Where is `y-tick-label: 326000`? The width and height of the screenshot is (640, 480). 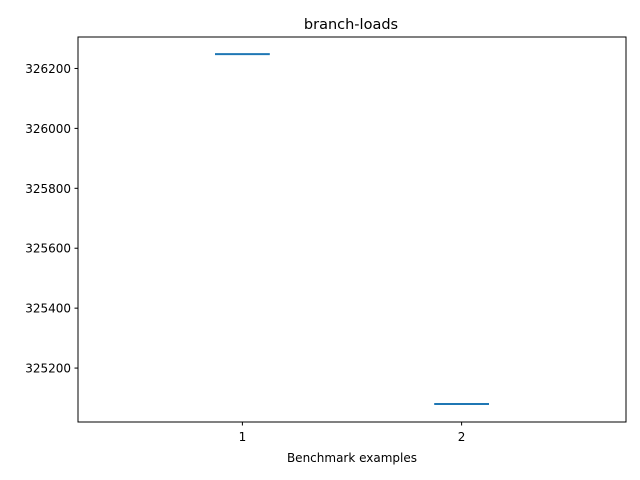
y-tick-label: 326000 is located at coordinates (48, 129).